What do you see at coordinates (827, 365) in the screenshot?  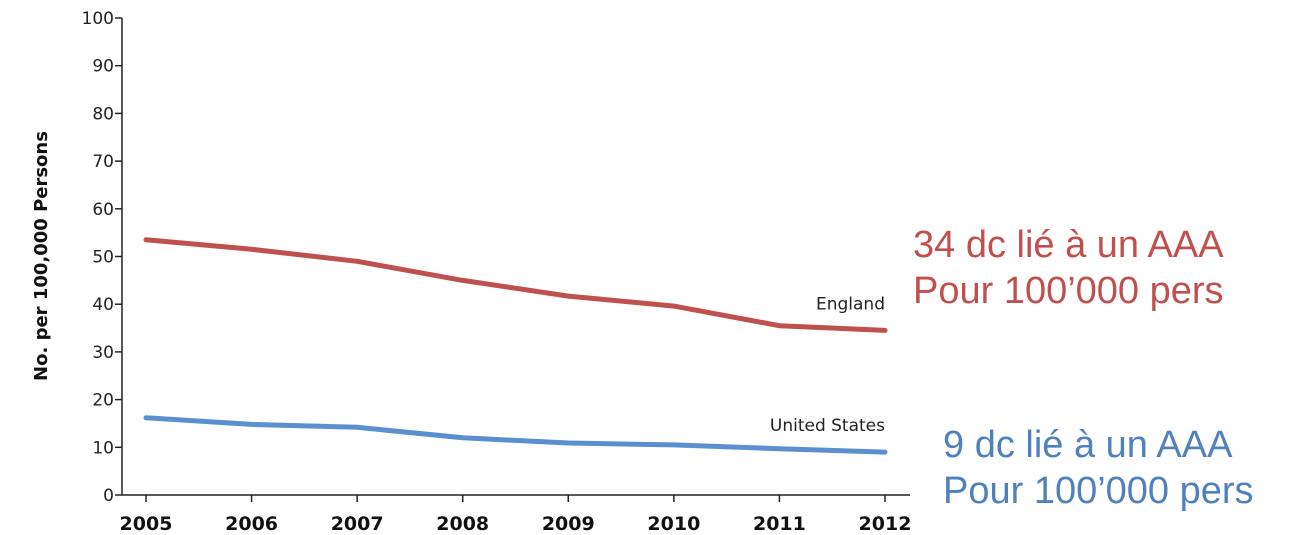 I see `series-labels: England United States` at bounding box center [827, 365].